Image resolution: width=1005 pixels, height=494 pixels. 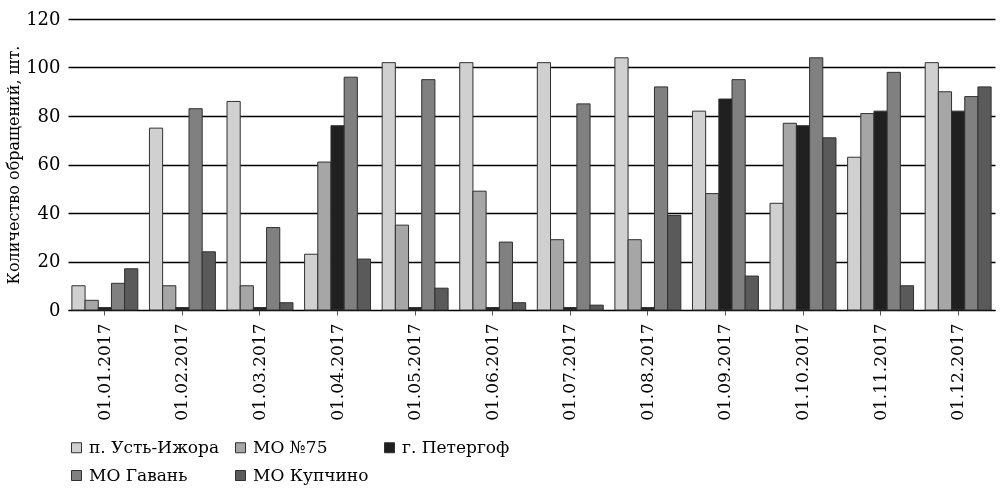 What do you see at coordinates (957, 372) in the screenshot?
I see `x-tick-label: 01.12.2017` at bounding box center [957, 372].